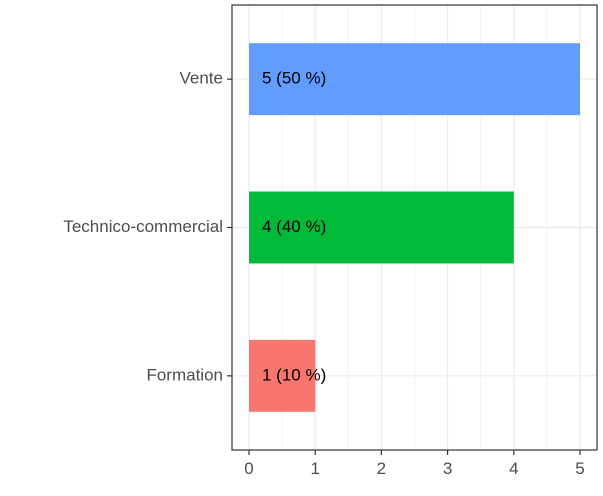 The width and height of the screenshot is (603, 496). What do you see at coordinates (294, 374) in the screenshot?
I see `bar-data-label: 1 (10 %)` at bounding box center [294, 374].